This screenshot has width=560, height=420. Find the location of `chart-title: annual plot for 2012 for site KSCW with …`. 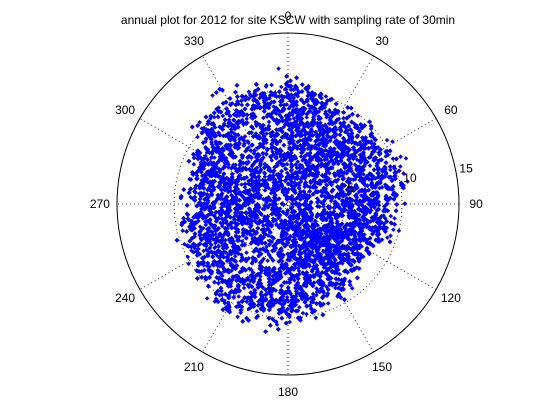

chart-title: annual plot for 2012 for site KSCW with … is located at coordinates (288, 20).